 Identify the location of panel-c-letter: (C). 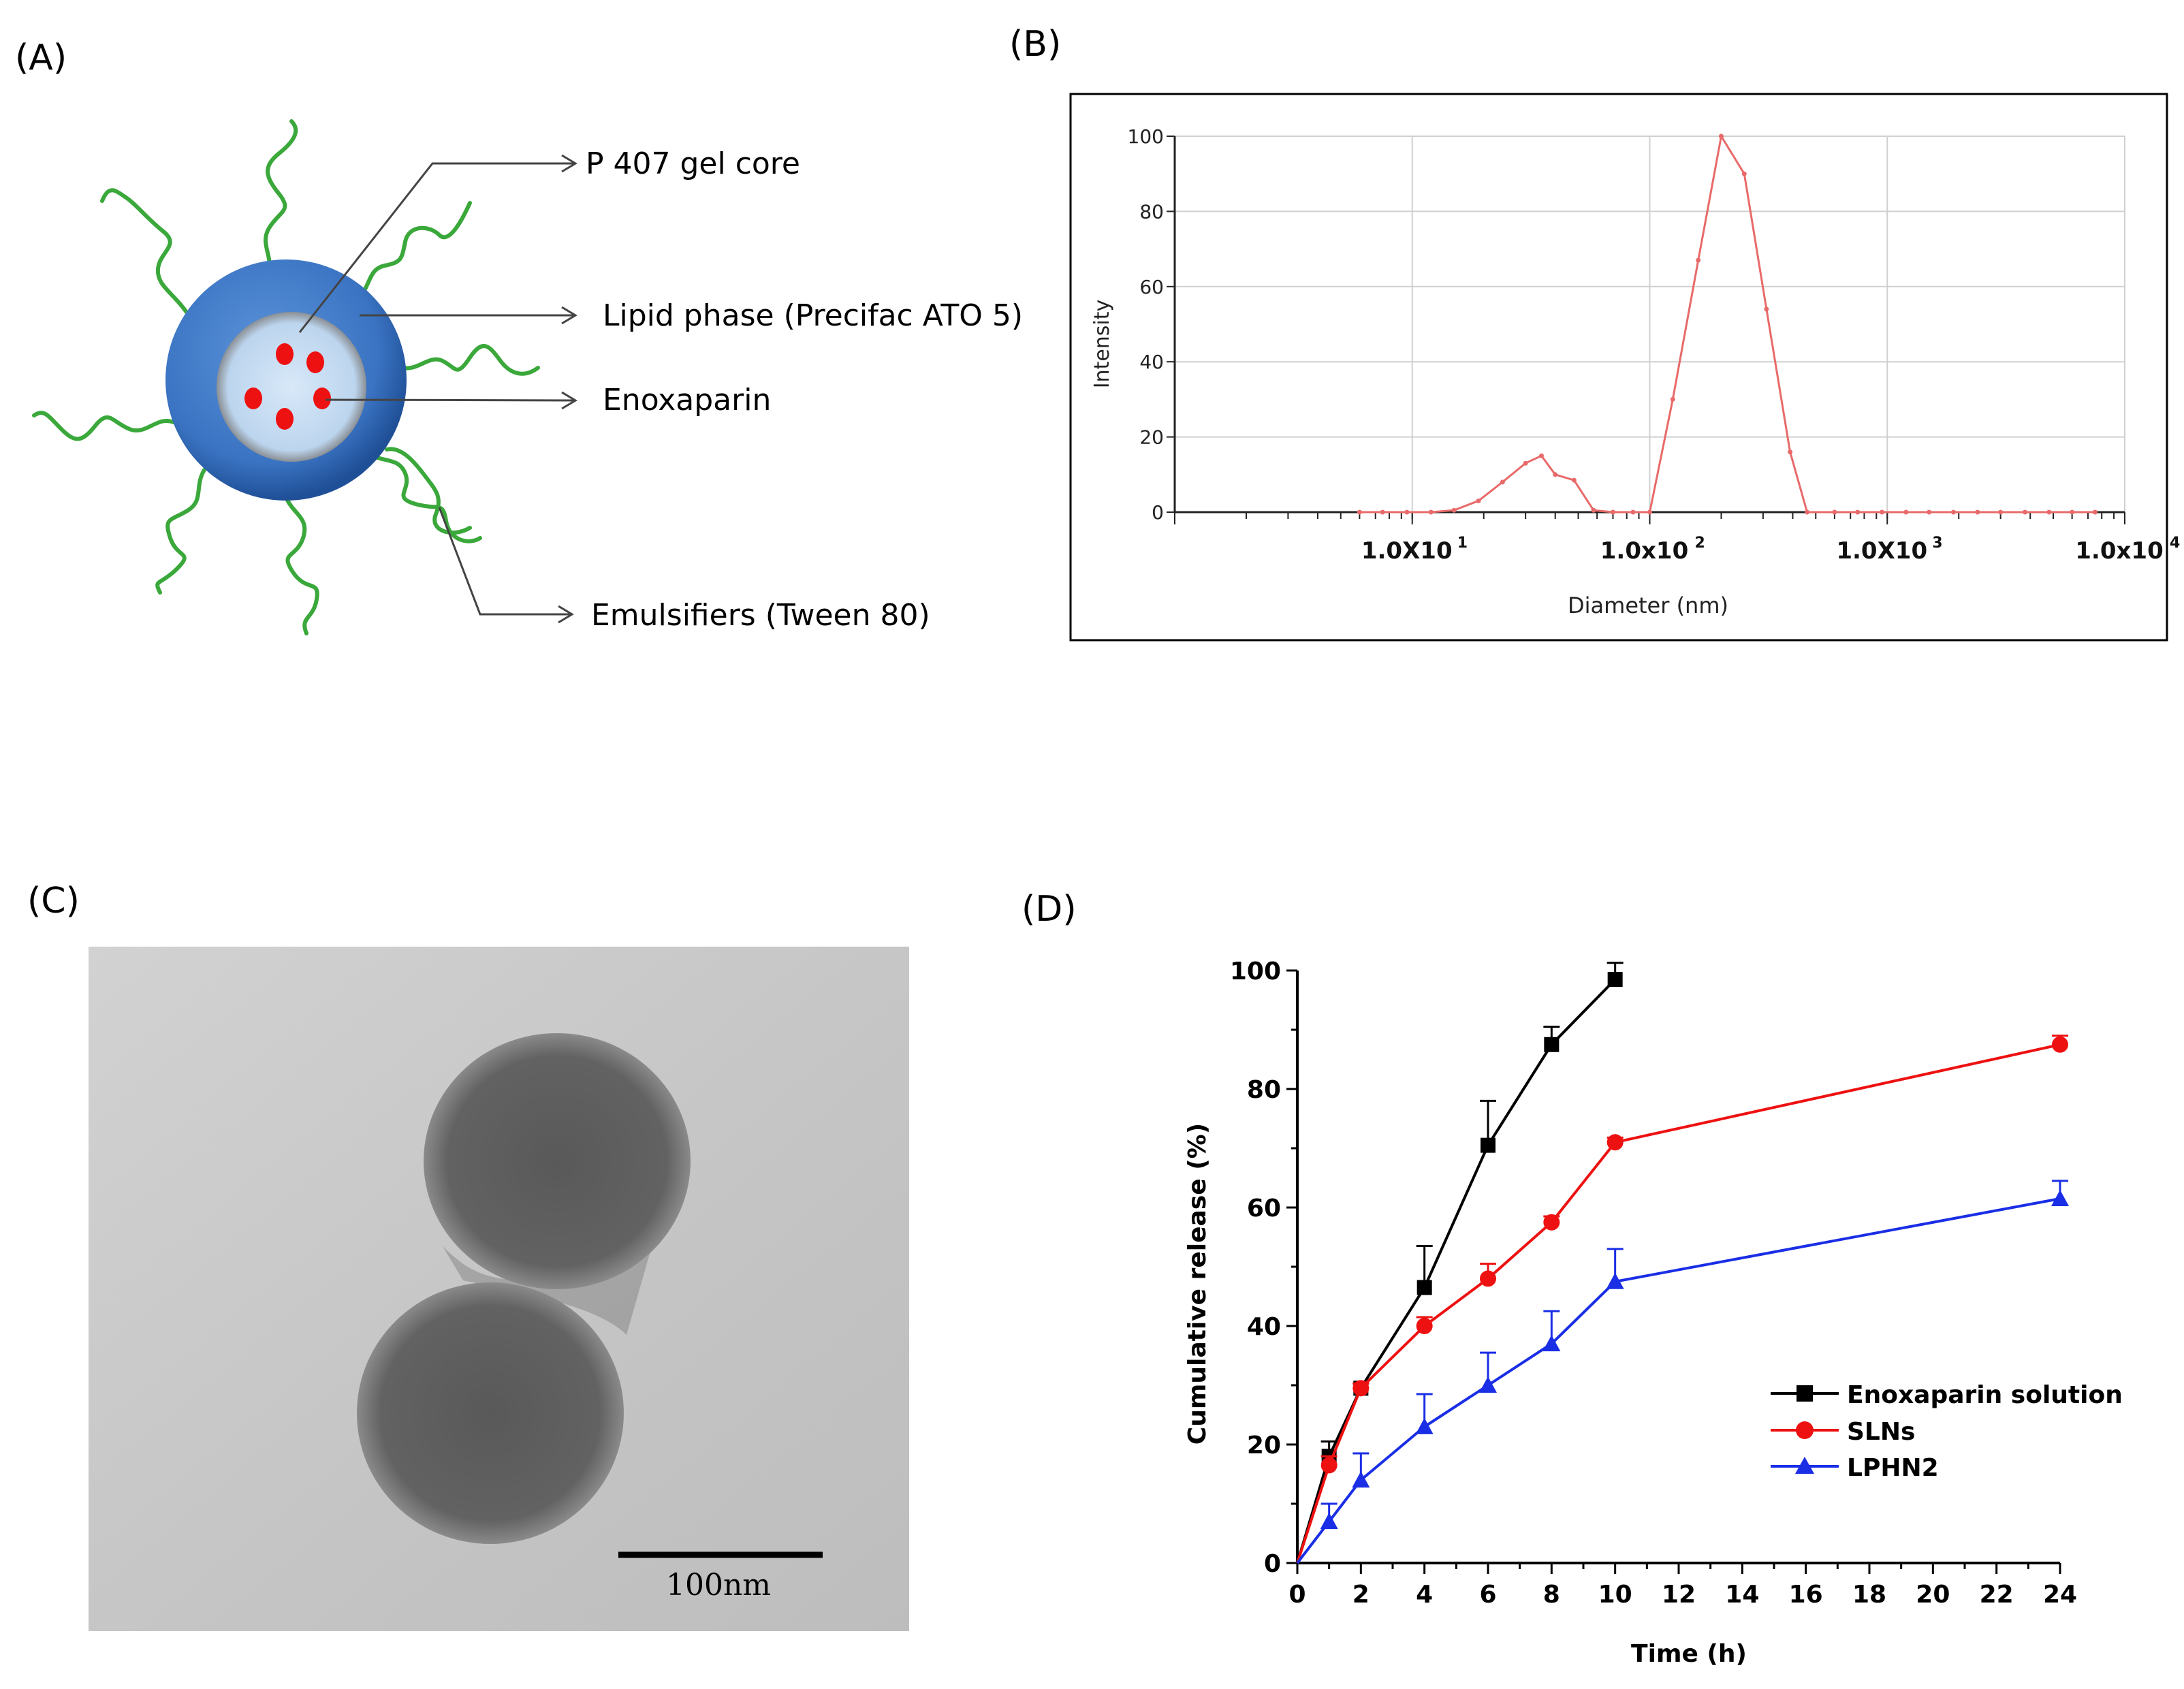
(53, 901).